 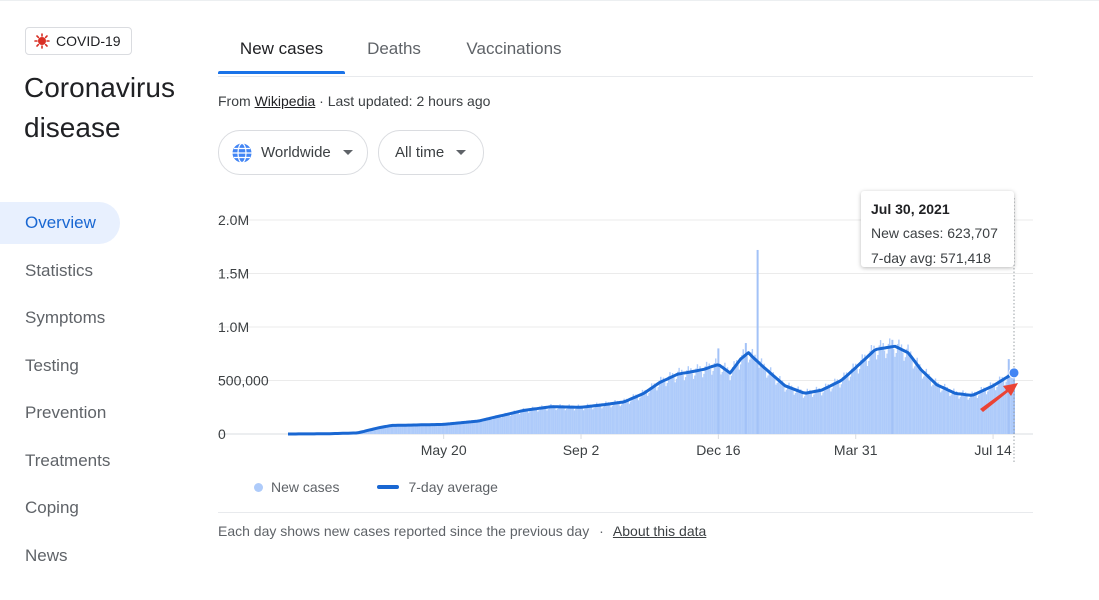 What do you see at coordinates (46, 555) in the screenshot?
I see `sidebar-item-news: News` at bounding box center [46, 555].